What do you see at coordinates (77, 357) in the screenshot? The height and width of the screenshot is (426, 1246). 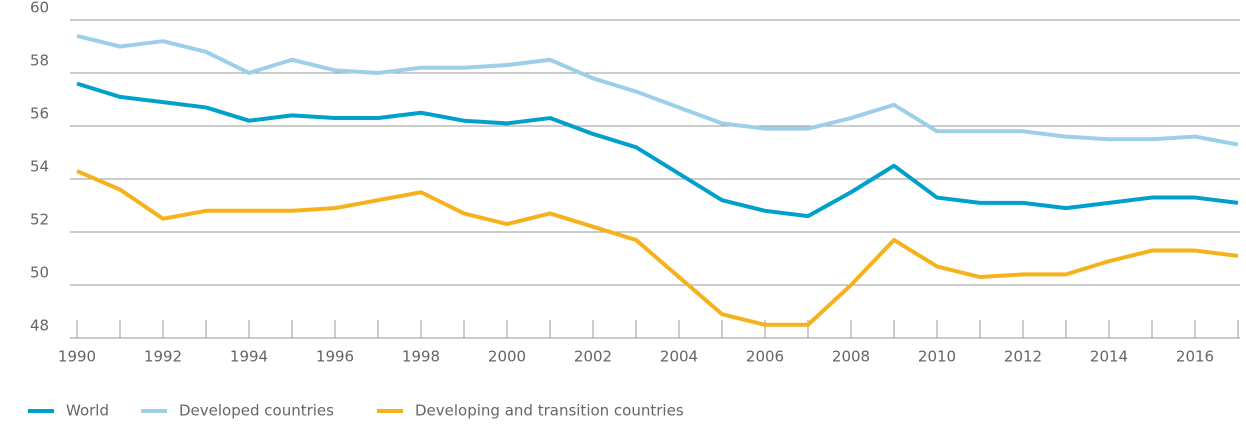 I see `x-tick-label: 1990` at bounding box center [77, 357].